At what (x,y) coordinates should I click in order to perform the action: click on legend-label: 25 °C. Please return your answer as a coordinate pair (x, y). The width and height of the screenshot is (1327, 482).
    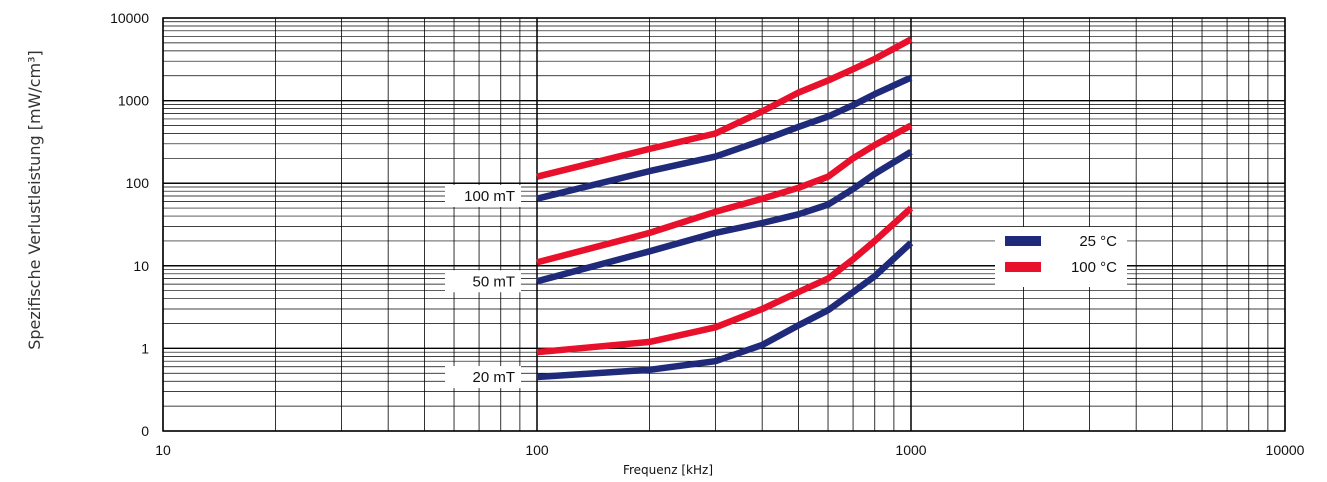
    Looking at the image, I should click on (1098, 241).